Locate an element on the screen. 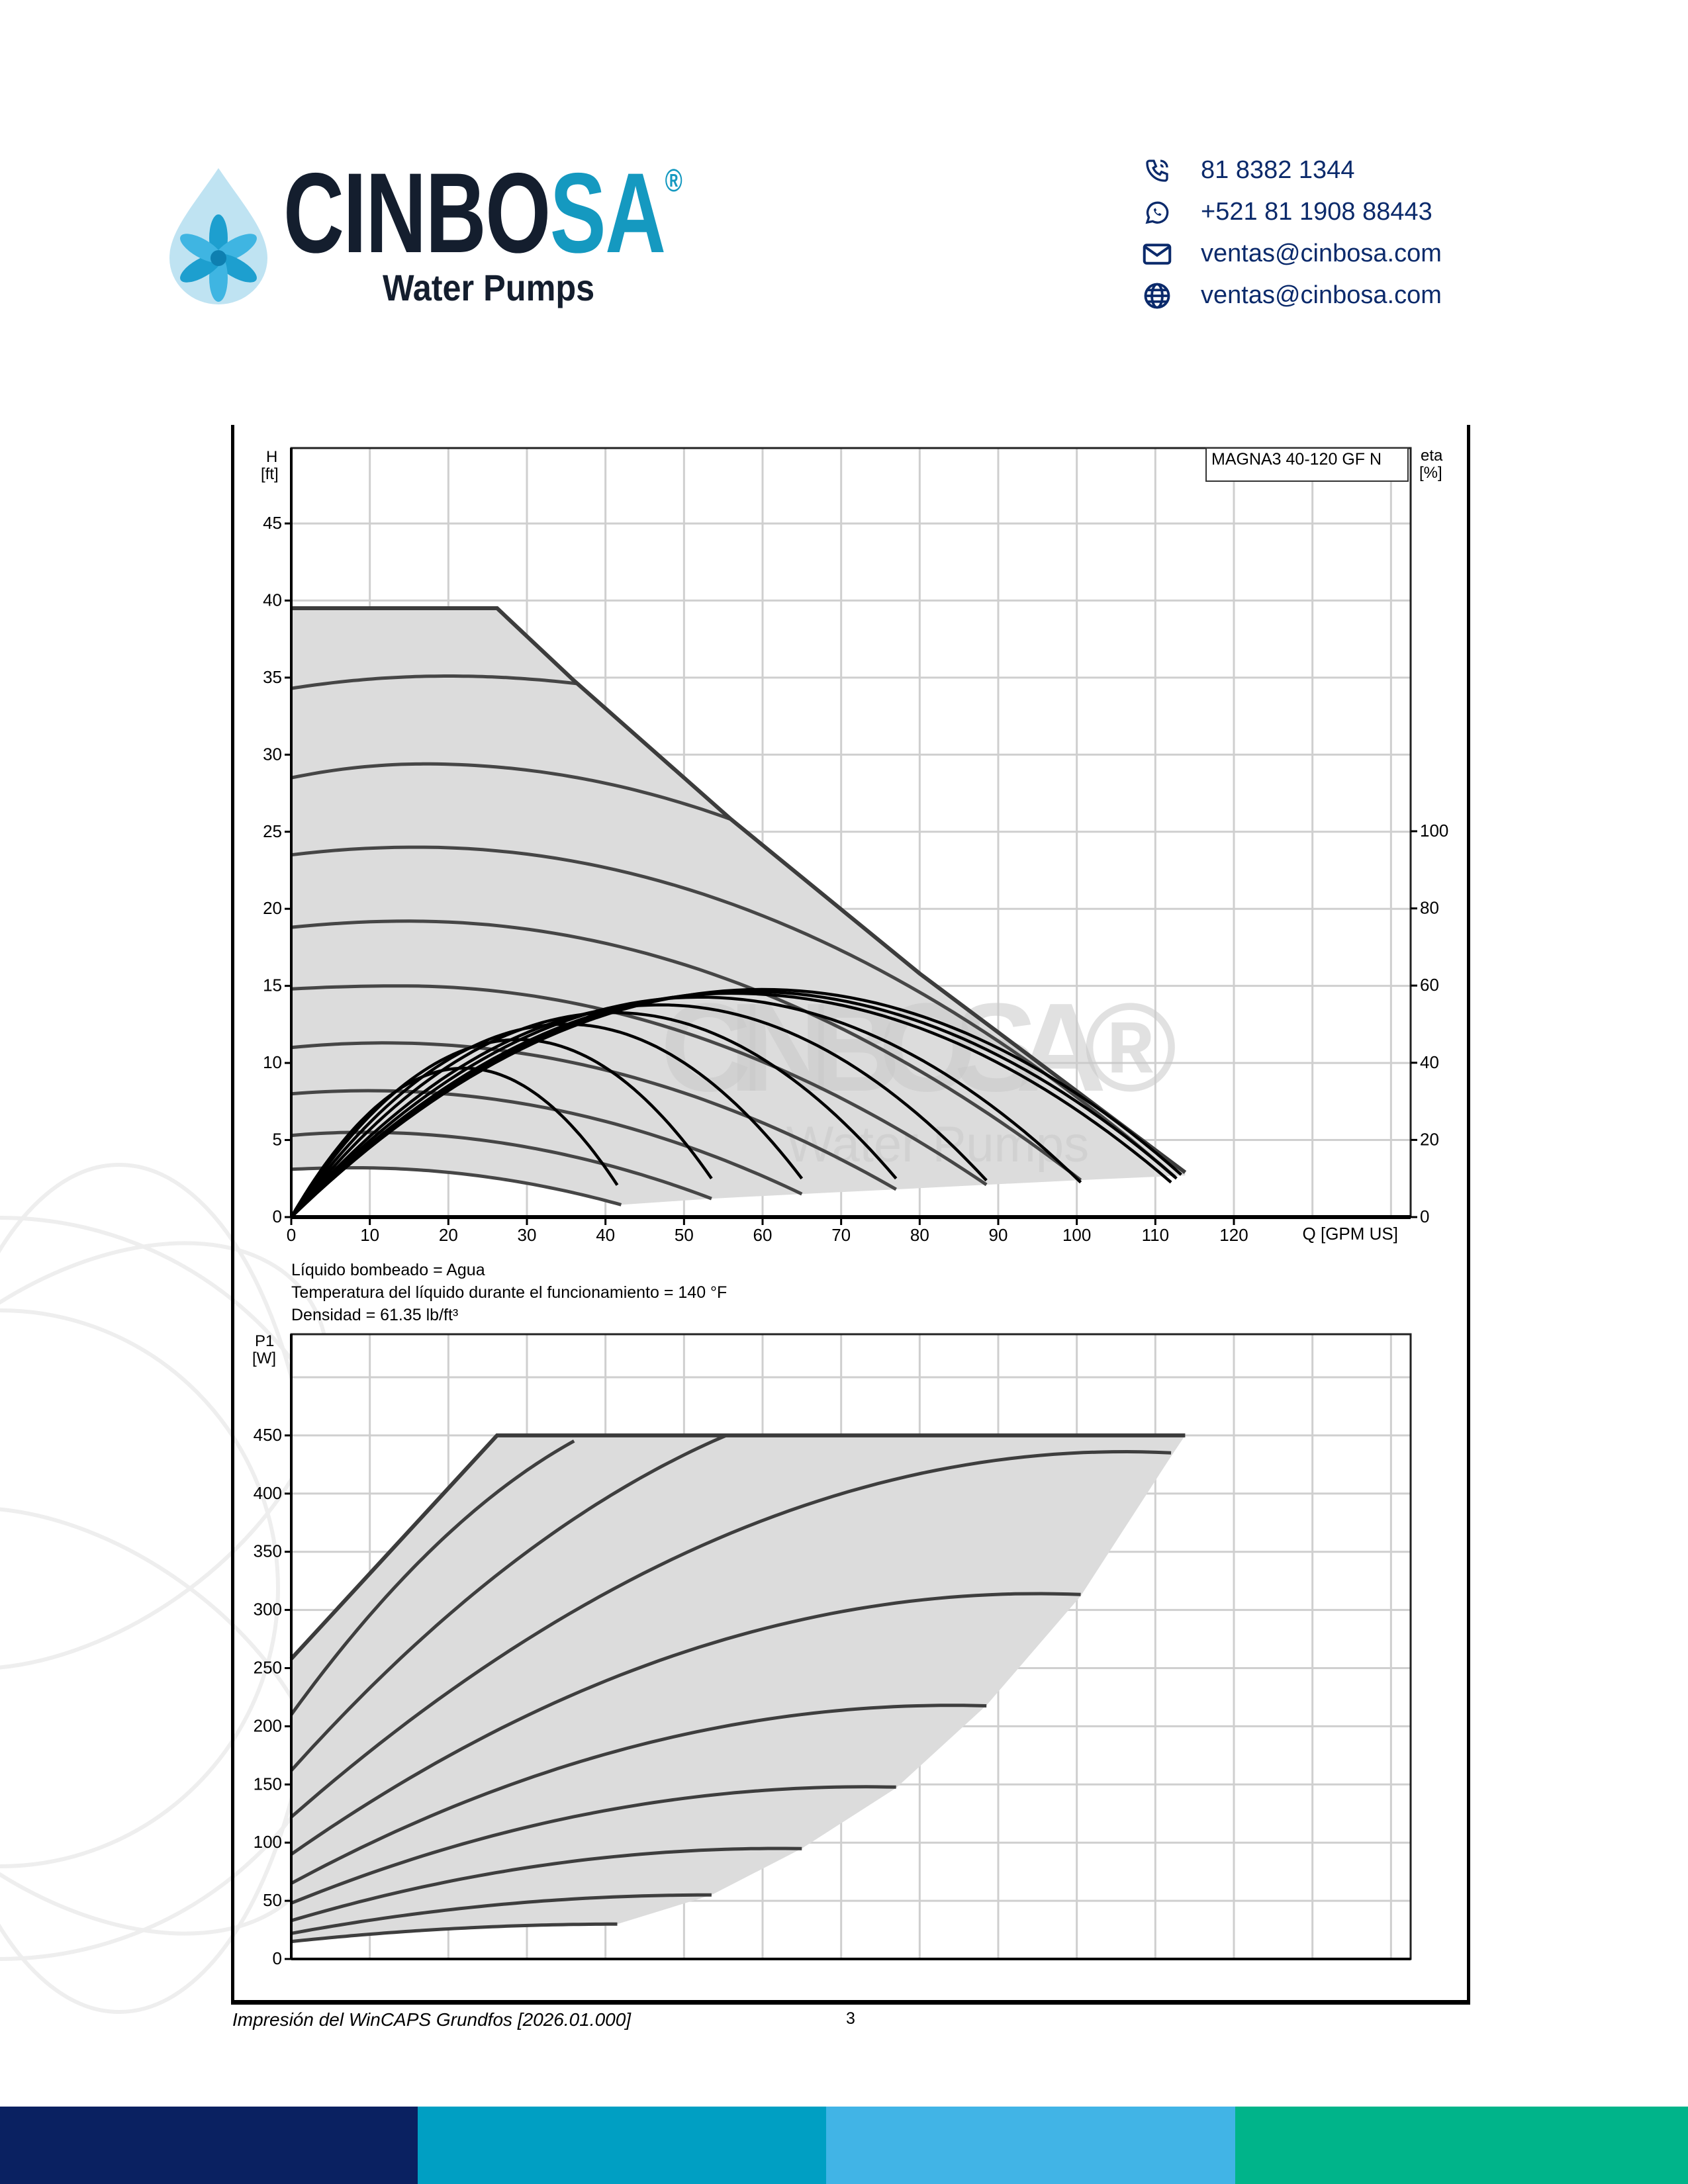 The height and width of the screenshot is (2184, 1688). y2-tick-label: 40 is located at coordinates (1429, 1062).